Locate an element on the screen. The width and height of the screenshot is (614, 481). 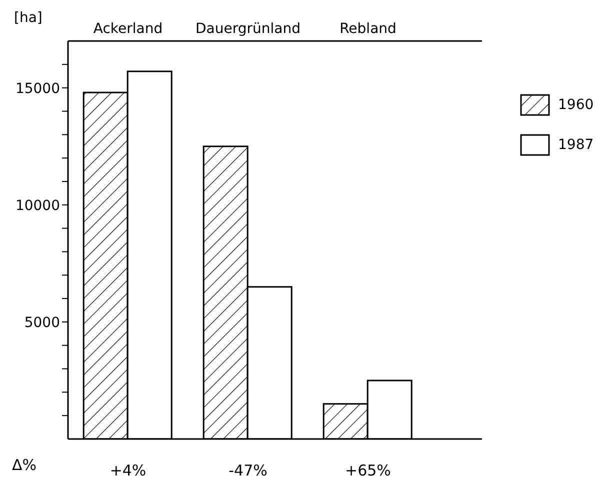
x-tick-label: Rebland is located at coordinates (368, 29).